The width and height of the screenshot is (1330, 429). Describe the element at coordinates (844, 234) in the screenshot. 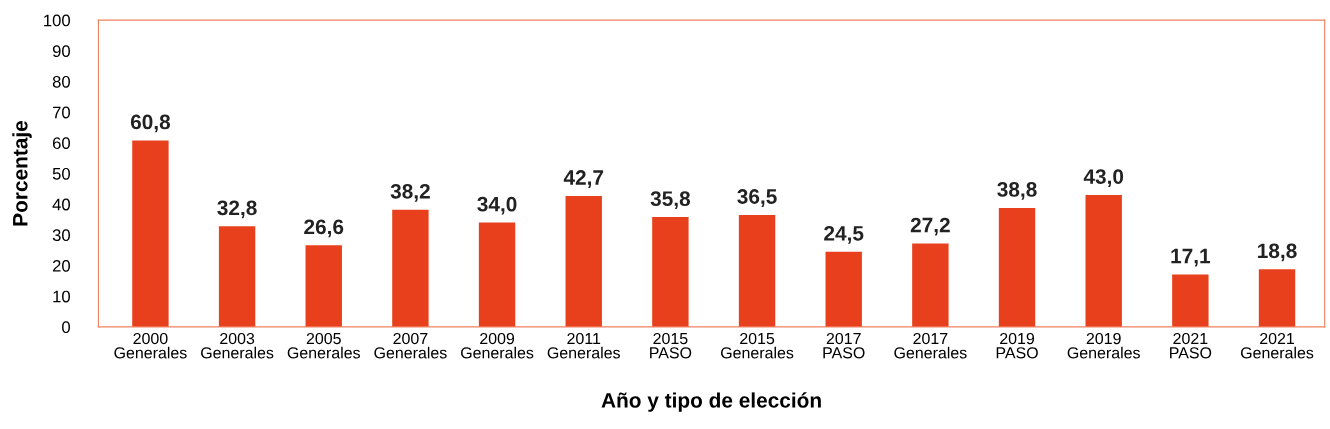

I see `data-label: 24,5` at that location.